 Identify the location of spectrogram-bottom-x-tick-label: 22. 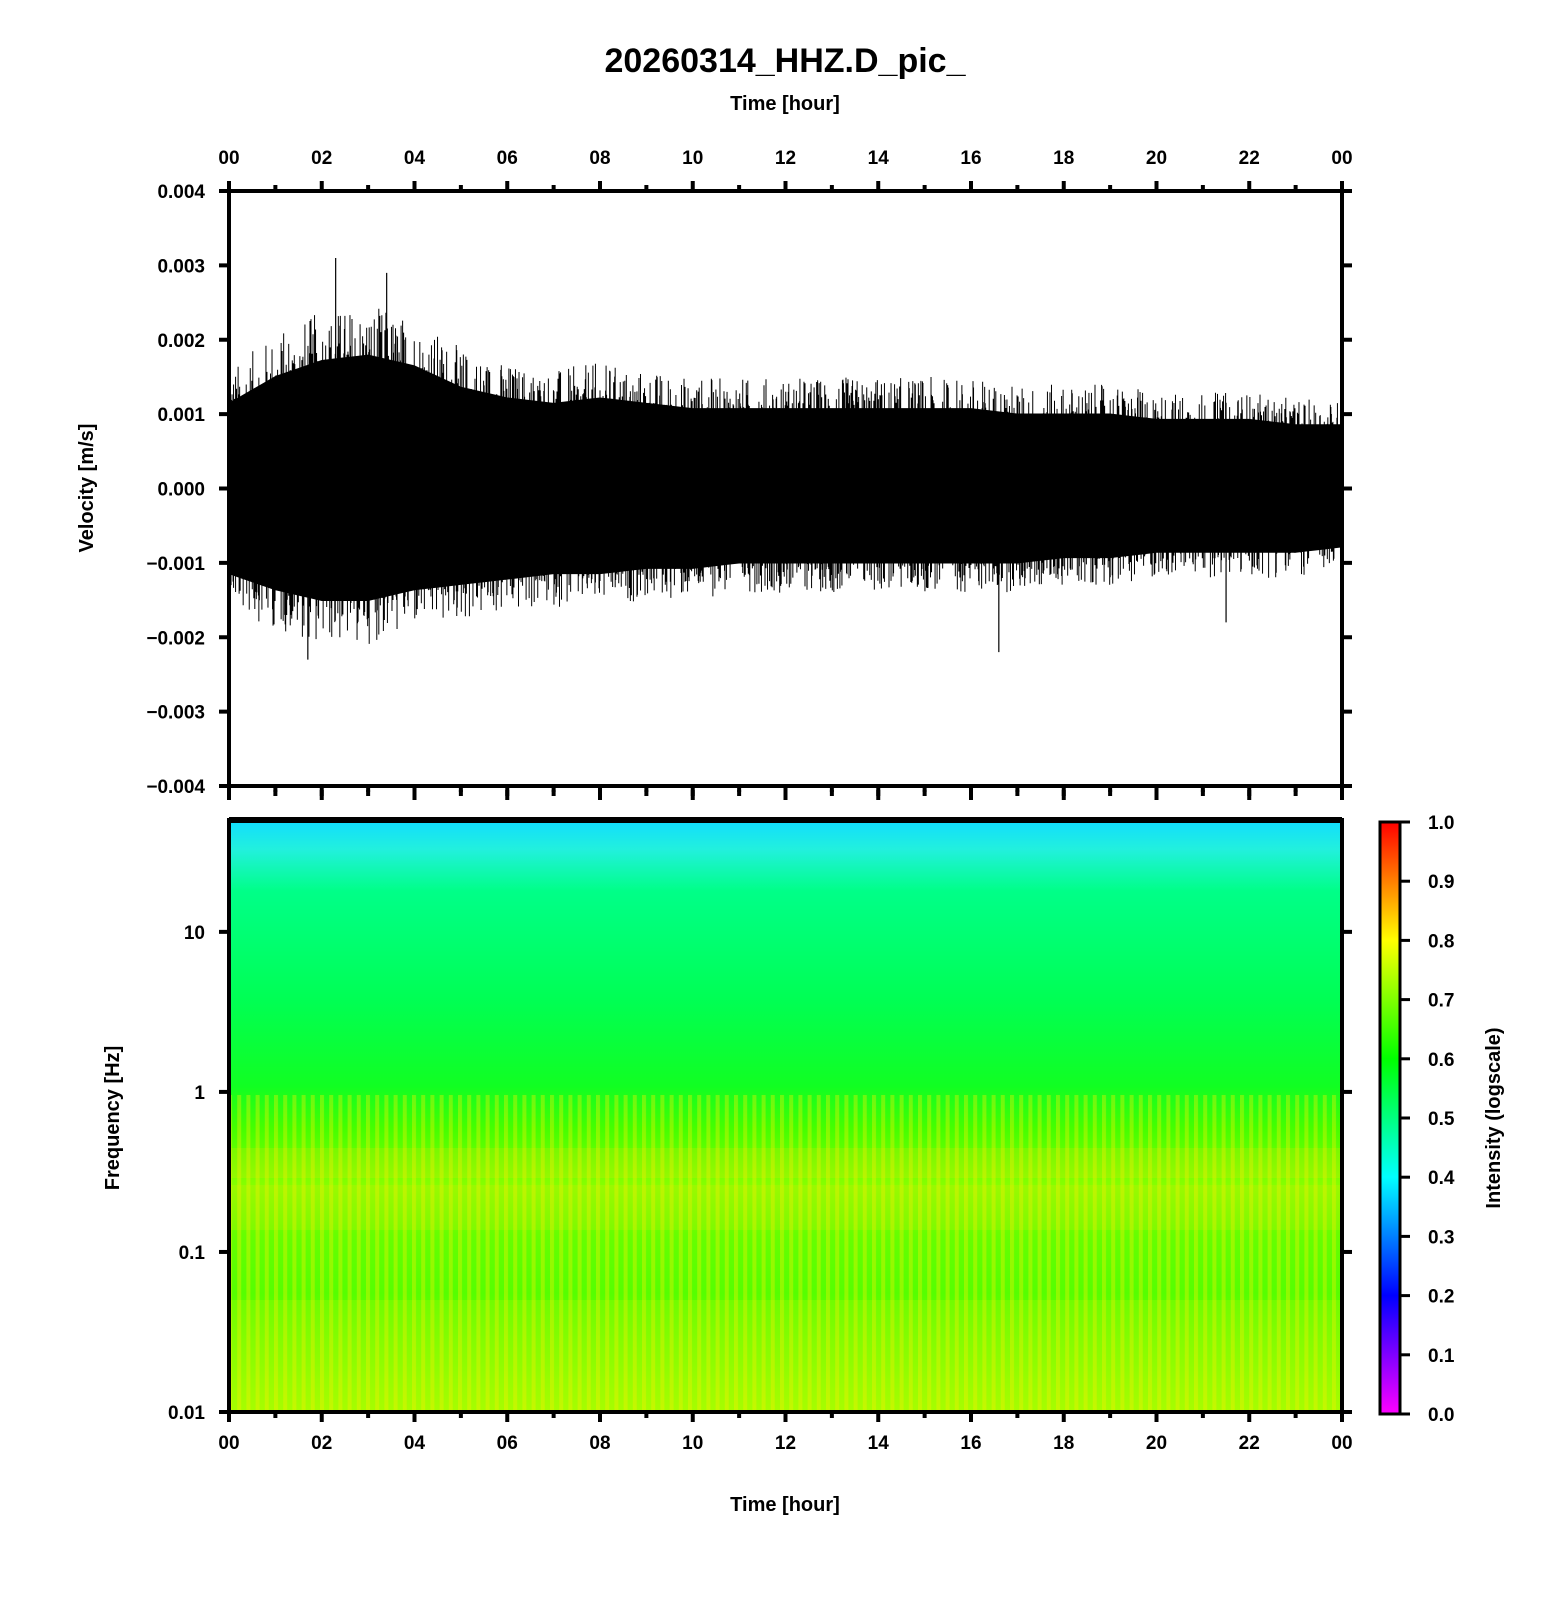
(1249, 1443).